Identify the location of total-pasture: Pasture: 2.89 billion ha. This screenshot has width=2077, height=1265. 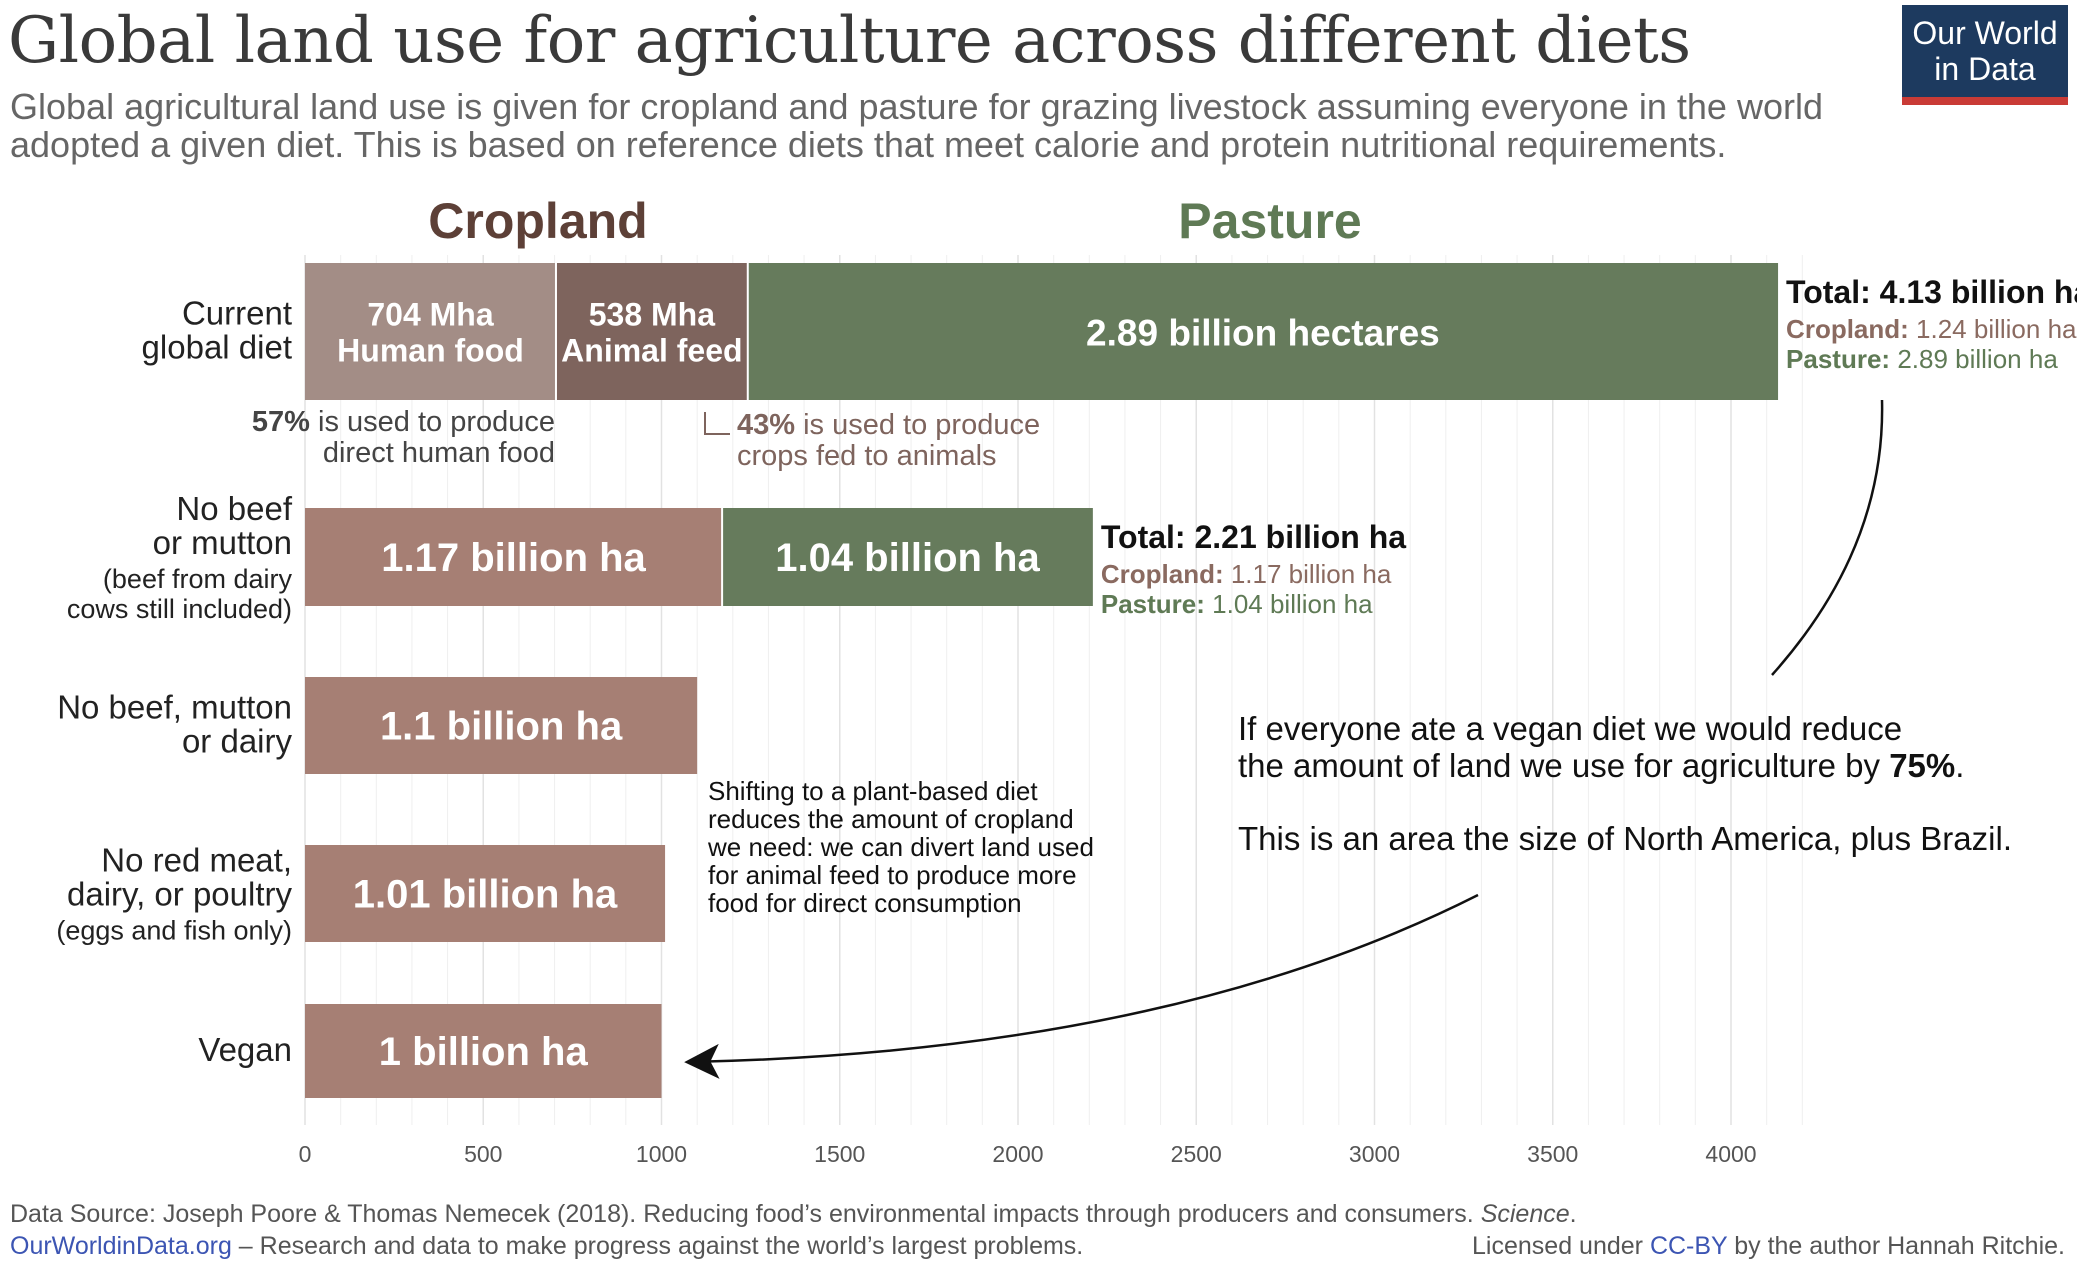
(1922, 359).